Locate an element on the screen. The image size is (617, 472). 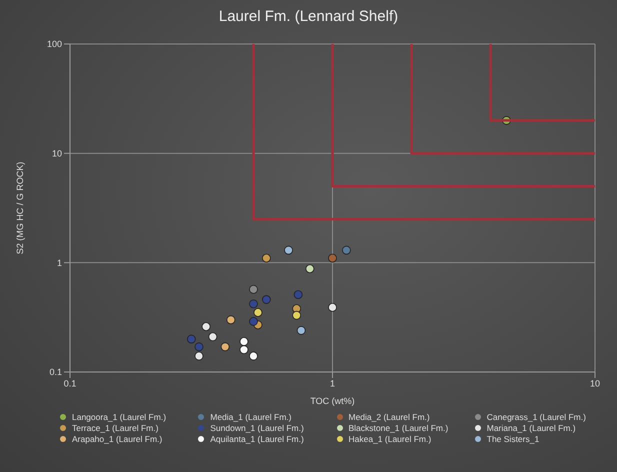
x-tick-label: 1 is located at coordinates (333, 383).